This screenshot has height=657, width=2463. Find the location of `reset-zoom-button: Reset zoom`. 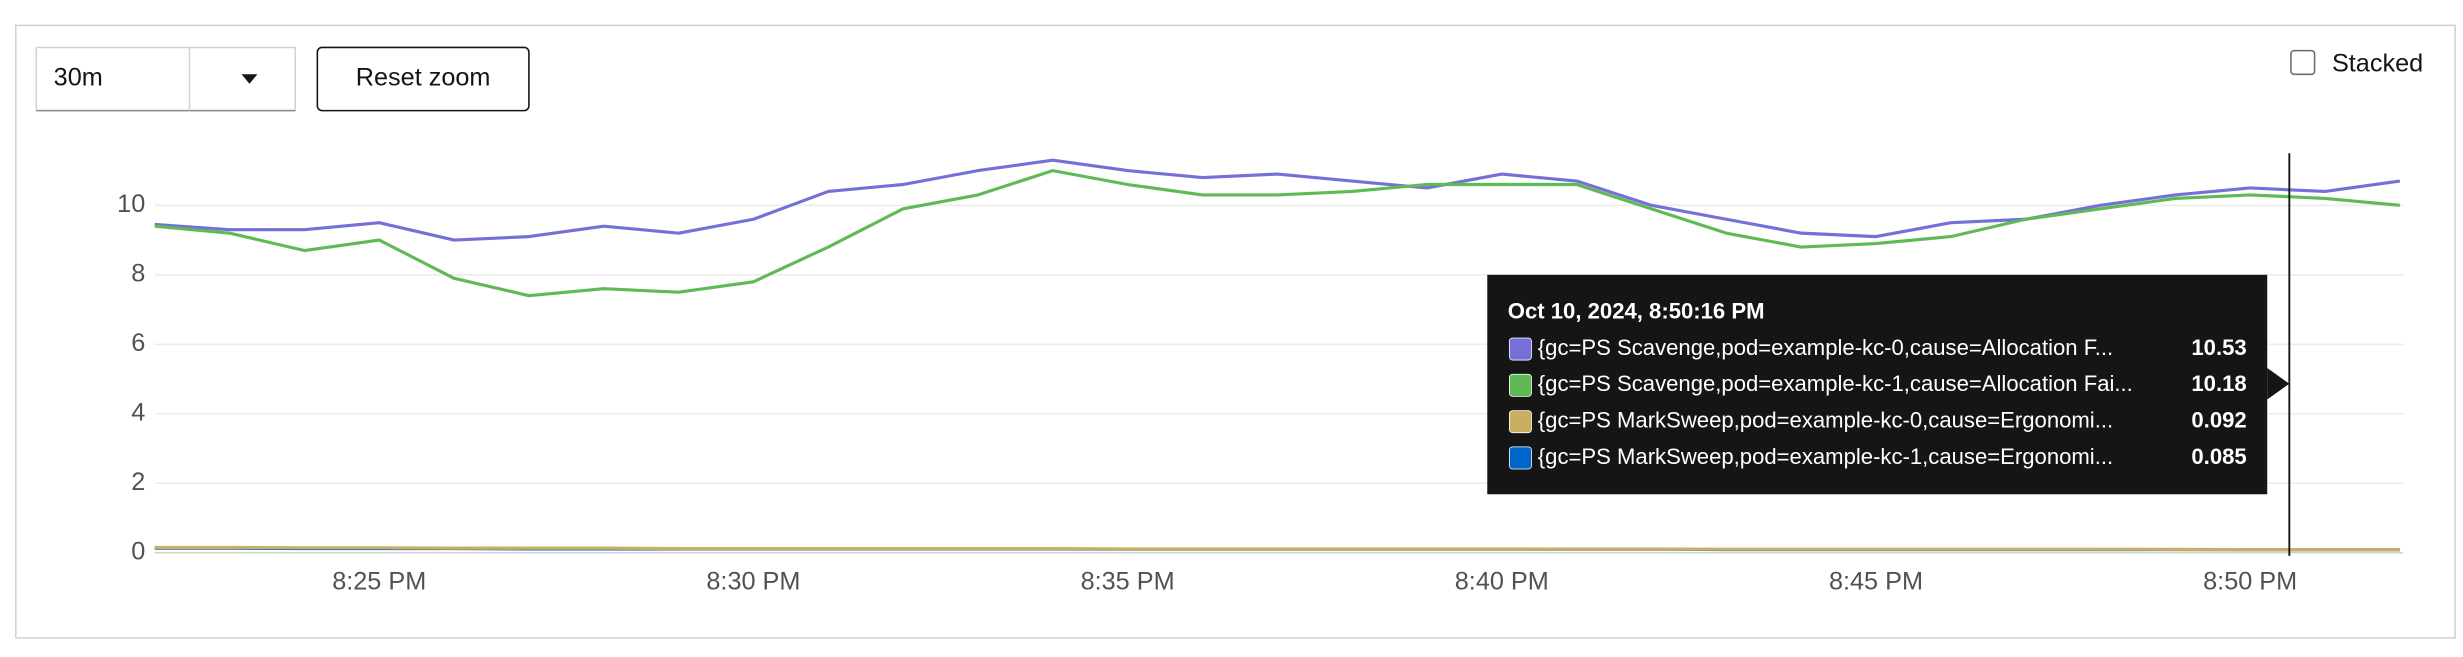

reset-zoom-button: Reset zoom is located at coordinates (423, 79).